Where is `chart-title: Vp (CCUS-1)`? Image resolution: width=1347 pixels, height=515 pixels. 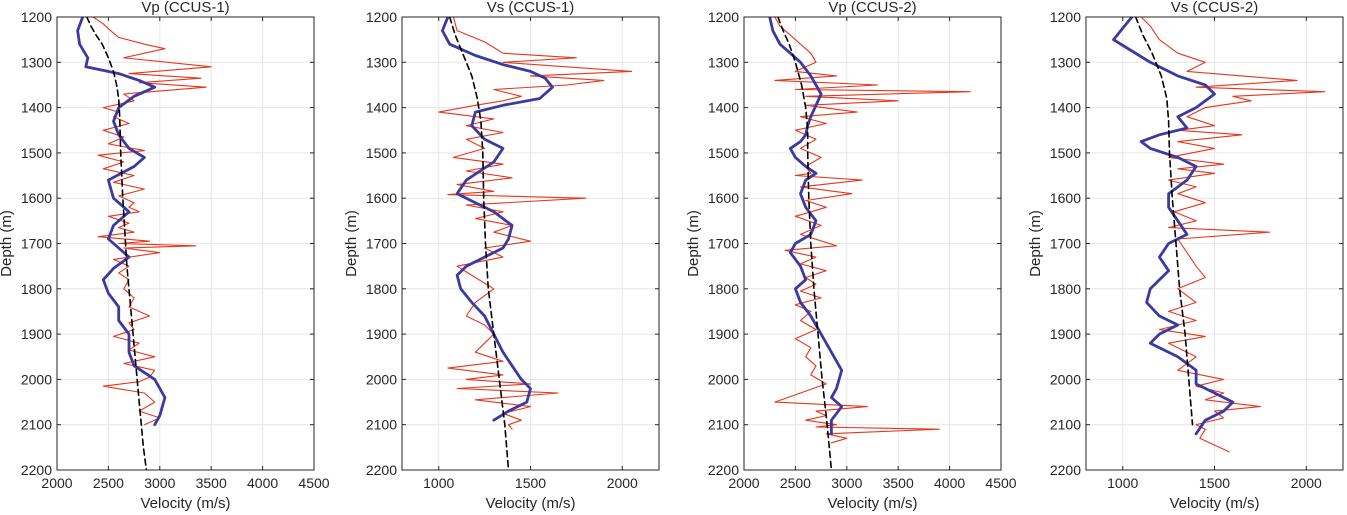
chart-title: Vp (CCUS-1) is located at coordinates (185, 8).